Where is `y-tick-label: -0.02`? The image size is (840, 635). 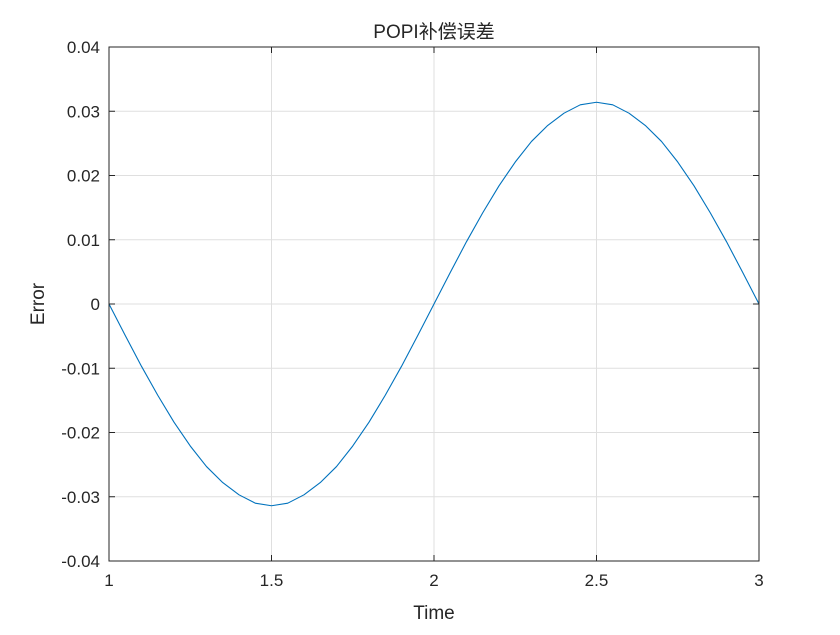
y-tick-label: -0.02 is located at coordinates (80, 433).